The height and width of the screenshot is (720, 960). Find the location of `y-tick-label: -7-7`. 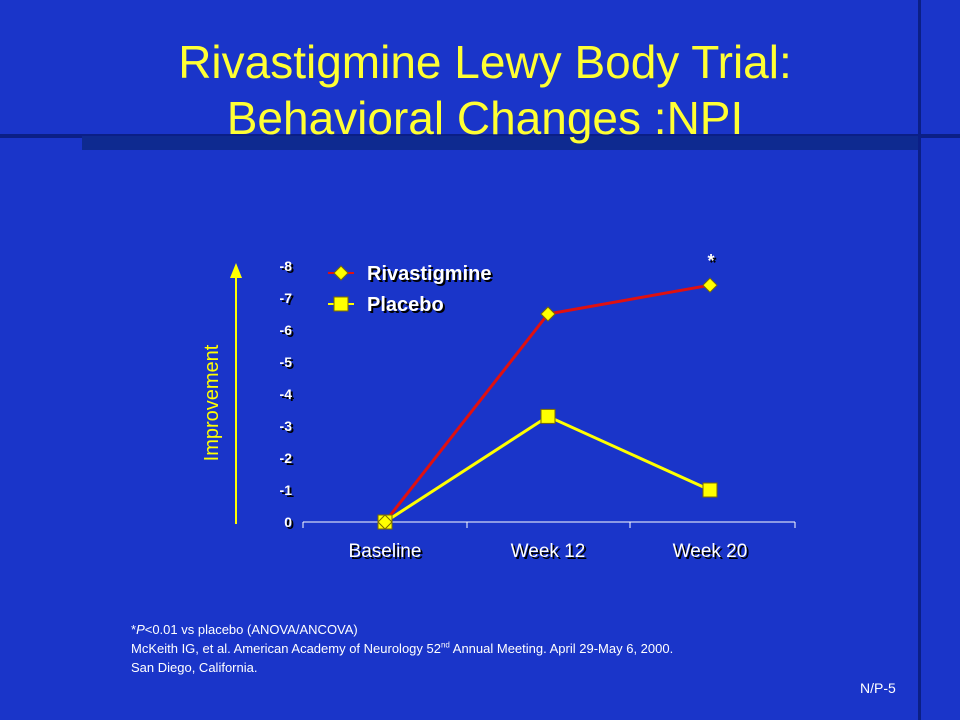

y-tick-label: -7-7 is located at coordinates (287, 299).